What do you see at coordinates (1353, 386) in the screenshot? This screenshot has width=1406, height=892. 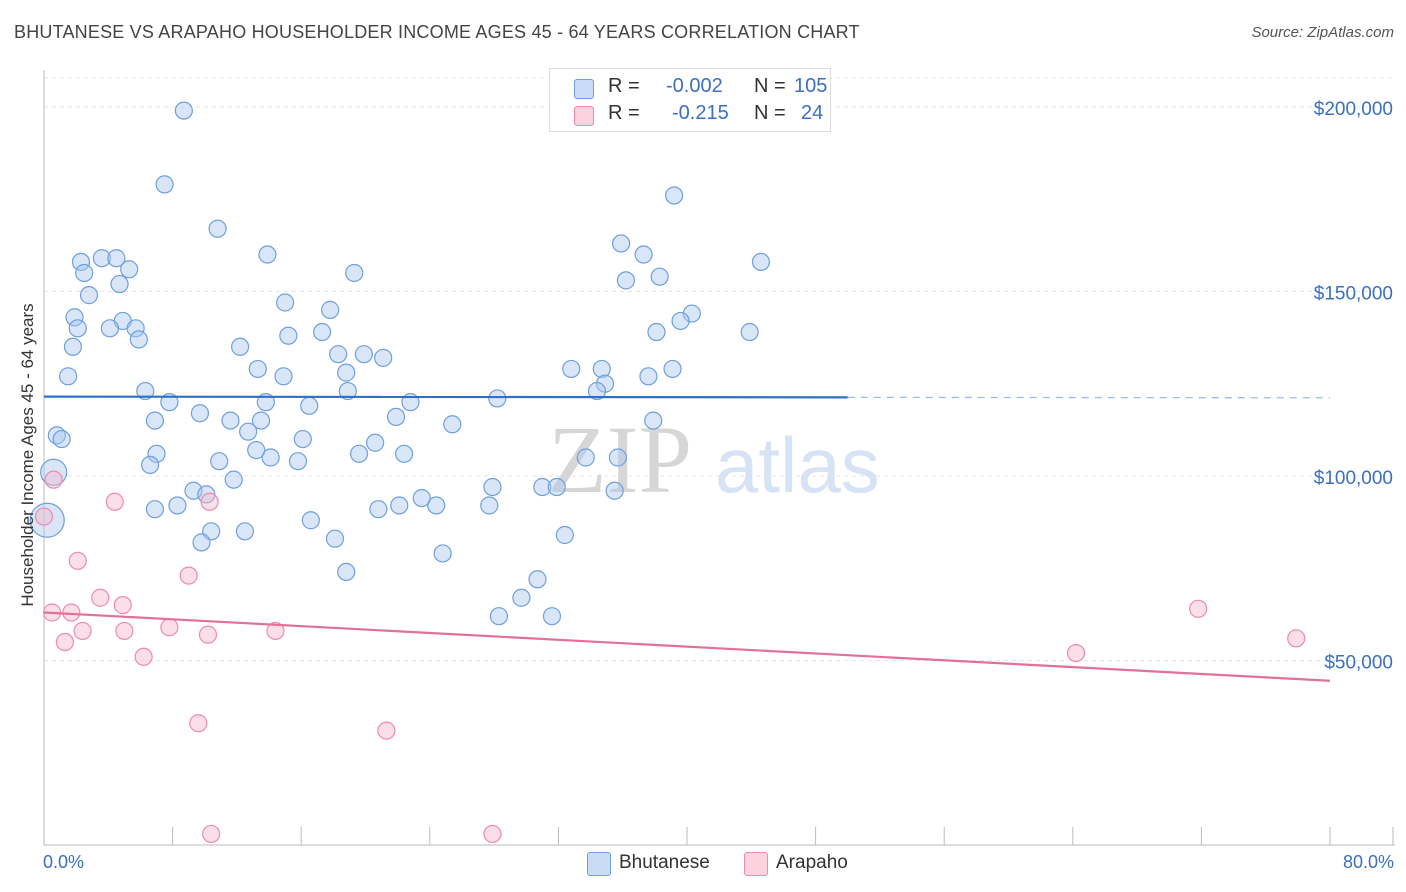 I see `y-tick-labels: $50,000 $100,000 $150,000 $200,000` at bounding box center [1353, 386].